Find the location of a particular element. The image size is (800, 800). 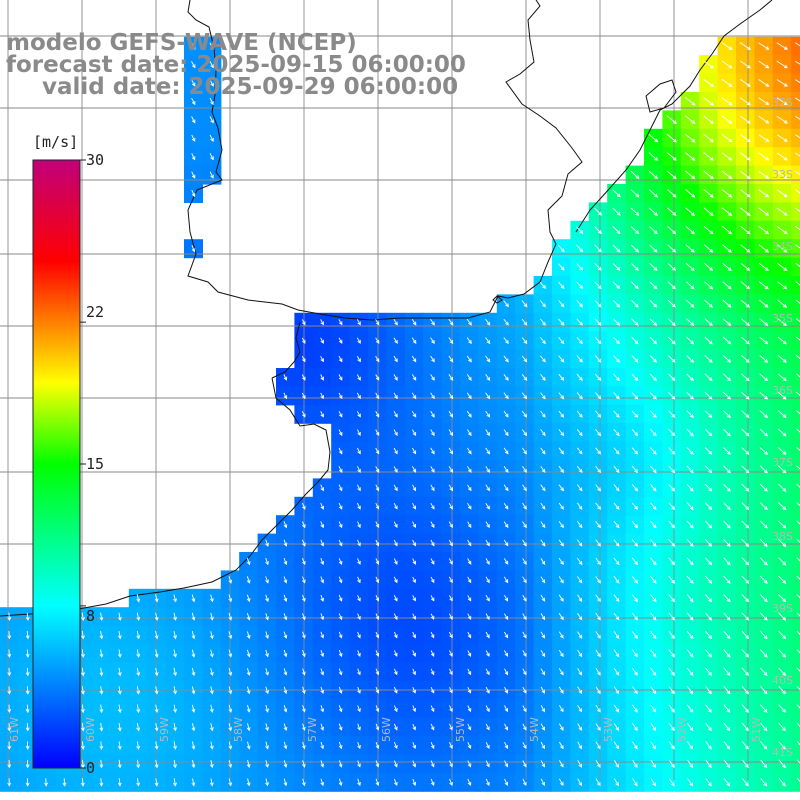

colorbar-tick-label: 15 is located at coordinates (95, 464).